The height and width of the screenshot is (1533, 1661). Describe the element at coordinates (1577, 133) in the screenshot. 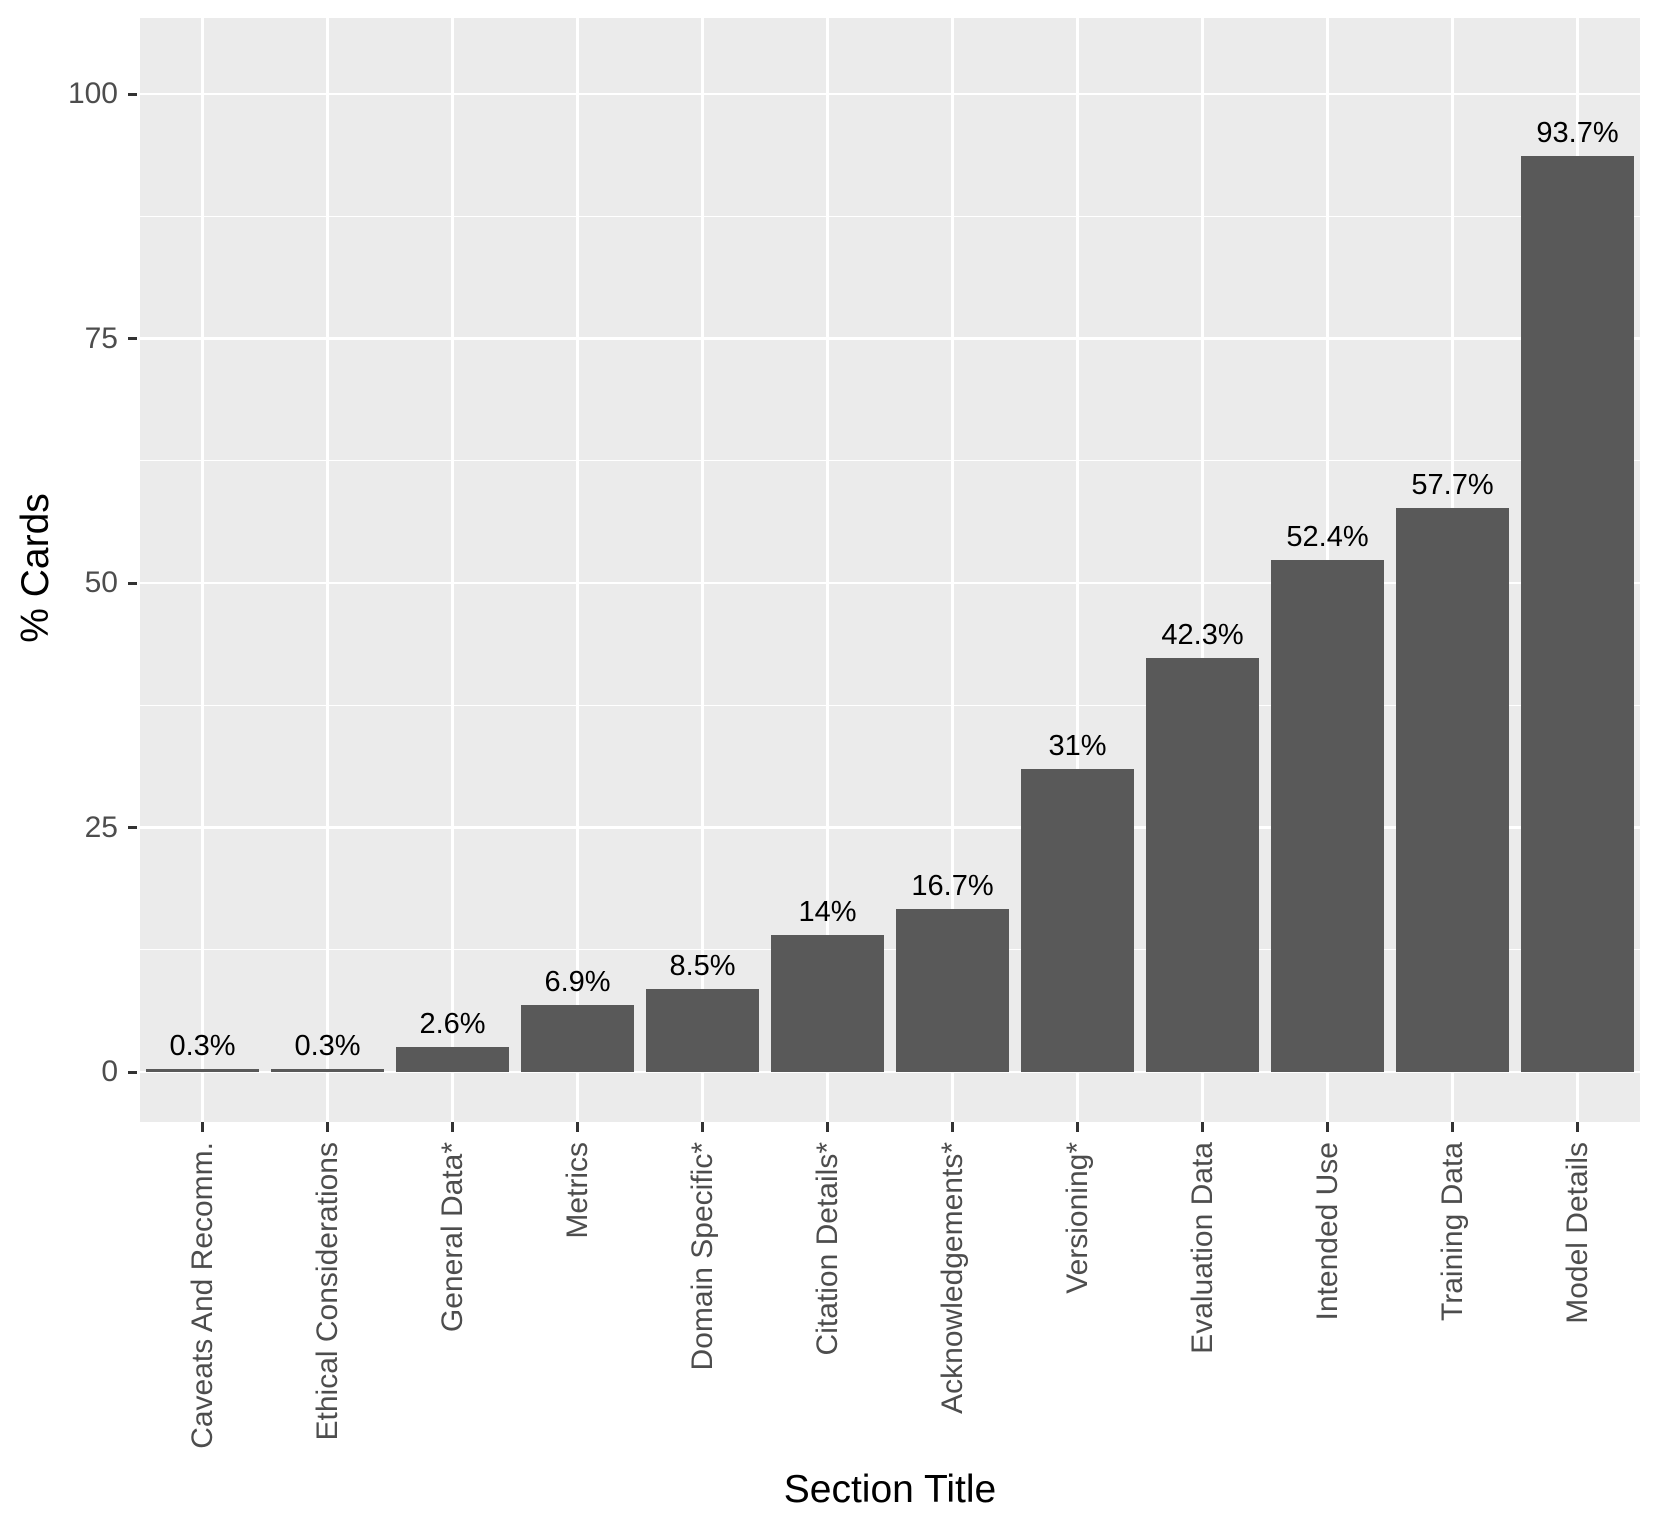

I see `bar-value-label: 93.7%` at that location.